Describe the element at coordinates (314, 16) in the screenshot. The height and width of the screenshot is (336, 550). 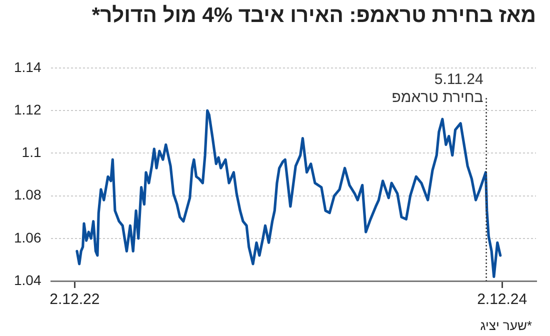
I see `chart-title: מאז בחירת טראמפ: האירו איבד 4% מול הדולר*` at that location.